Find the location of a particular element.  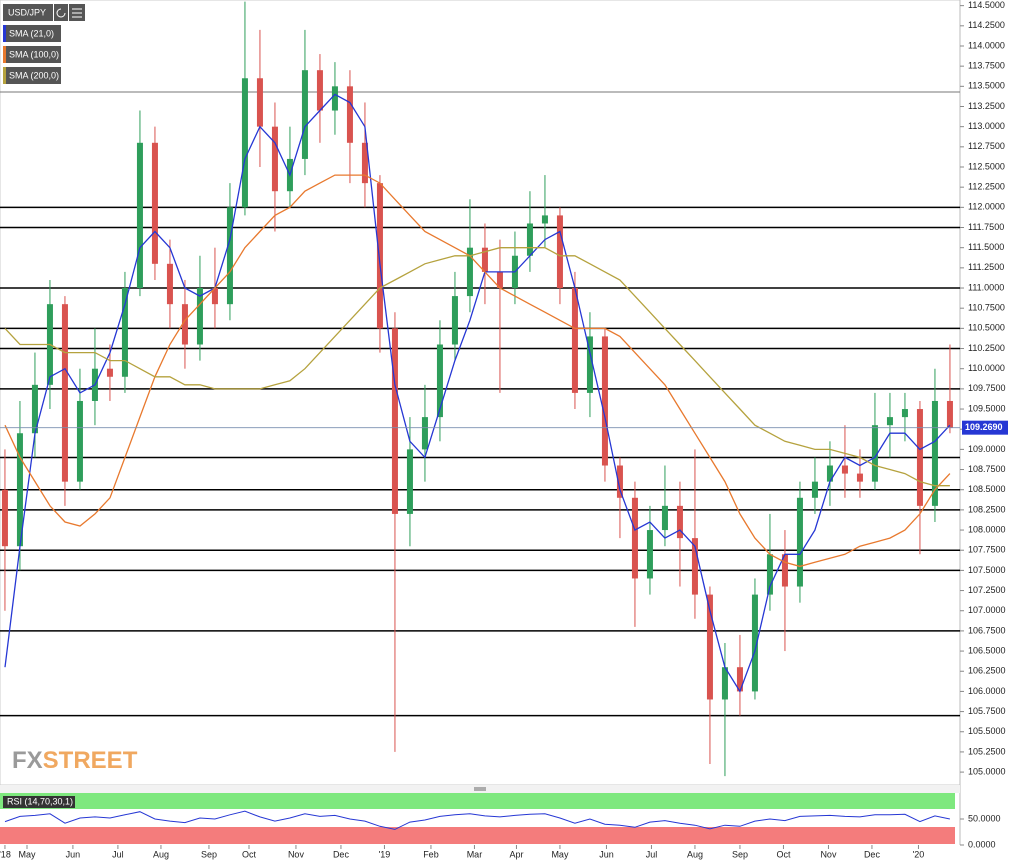

symbol-box is located at coordinates (28, 12).